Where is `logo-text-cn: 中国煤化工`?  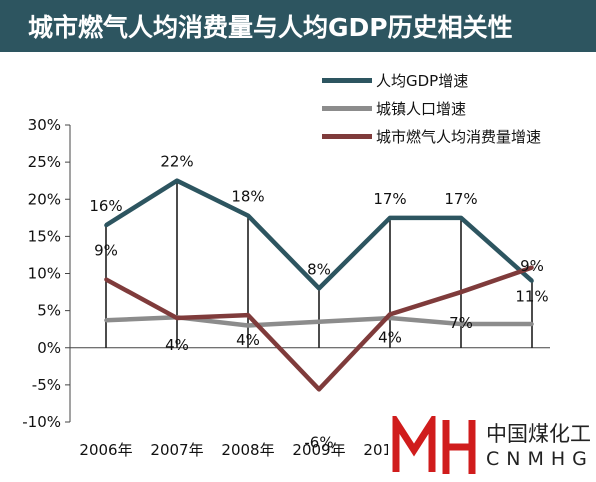
logo-text-cn: 中国煤化工 is located at coordinates (538, 434).